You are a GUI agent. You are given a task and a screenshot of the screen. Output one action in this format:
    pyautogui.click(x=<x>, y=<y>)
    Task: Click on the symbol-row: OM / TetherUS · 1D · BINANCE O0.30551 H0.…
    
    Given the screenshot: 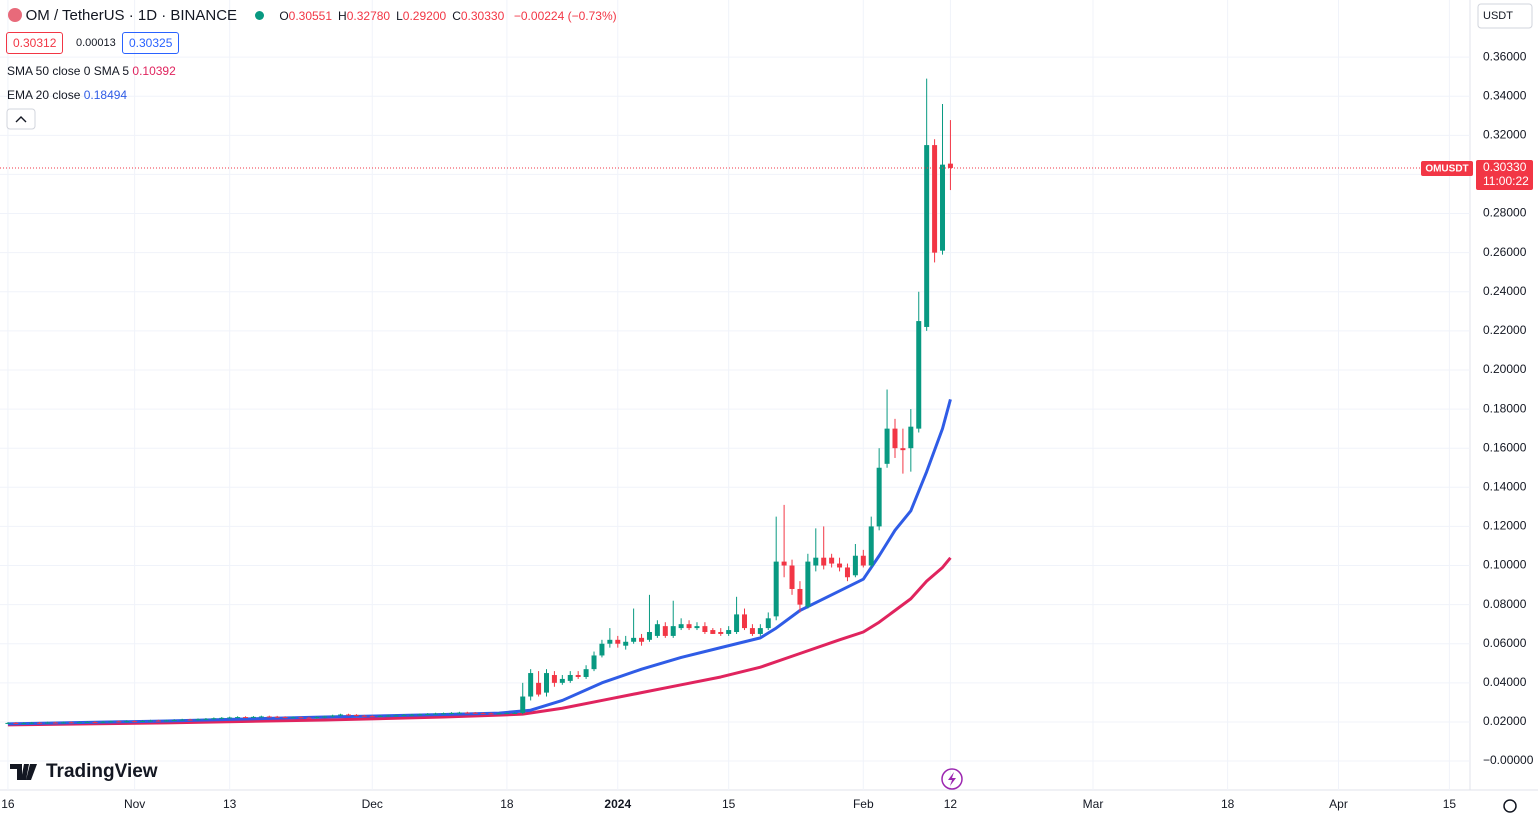 What is the action you would take?
    pyautogui.click(x=312, y=15)
    